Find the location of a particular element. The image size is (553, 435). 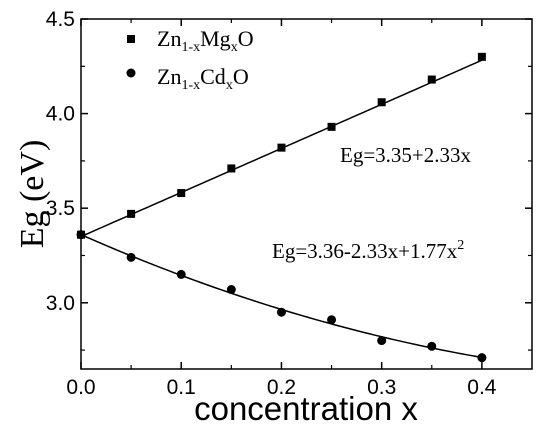

y-axis-label: Eg (eV) is located at coordinates (32, 194).